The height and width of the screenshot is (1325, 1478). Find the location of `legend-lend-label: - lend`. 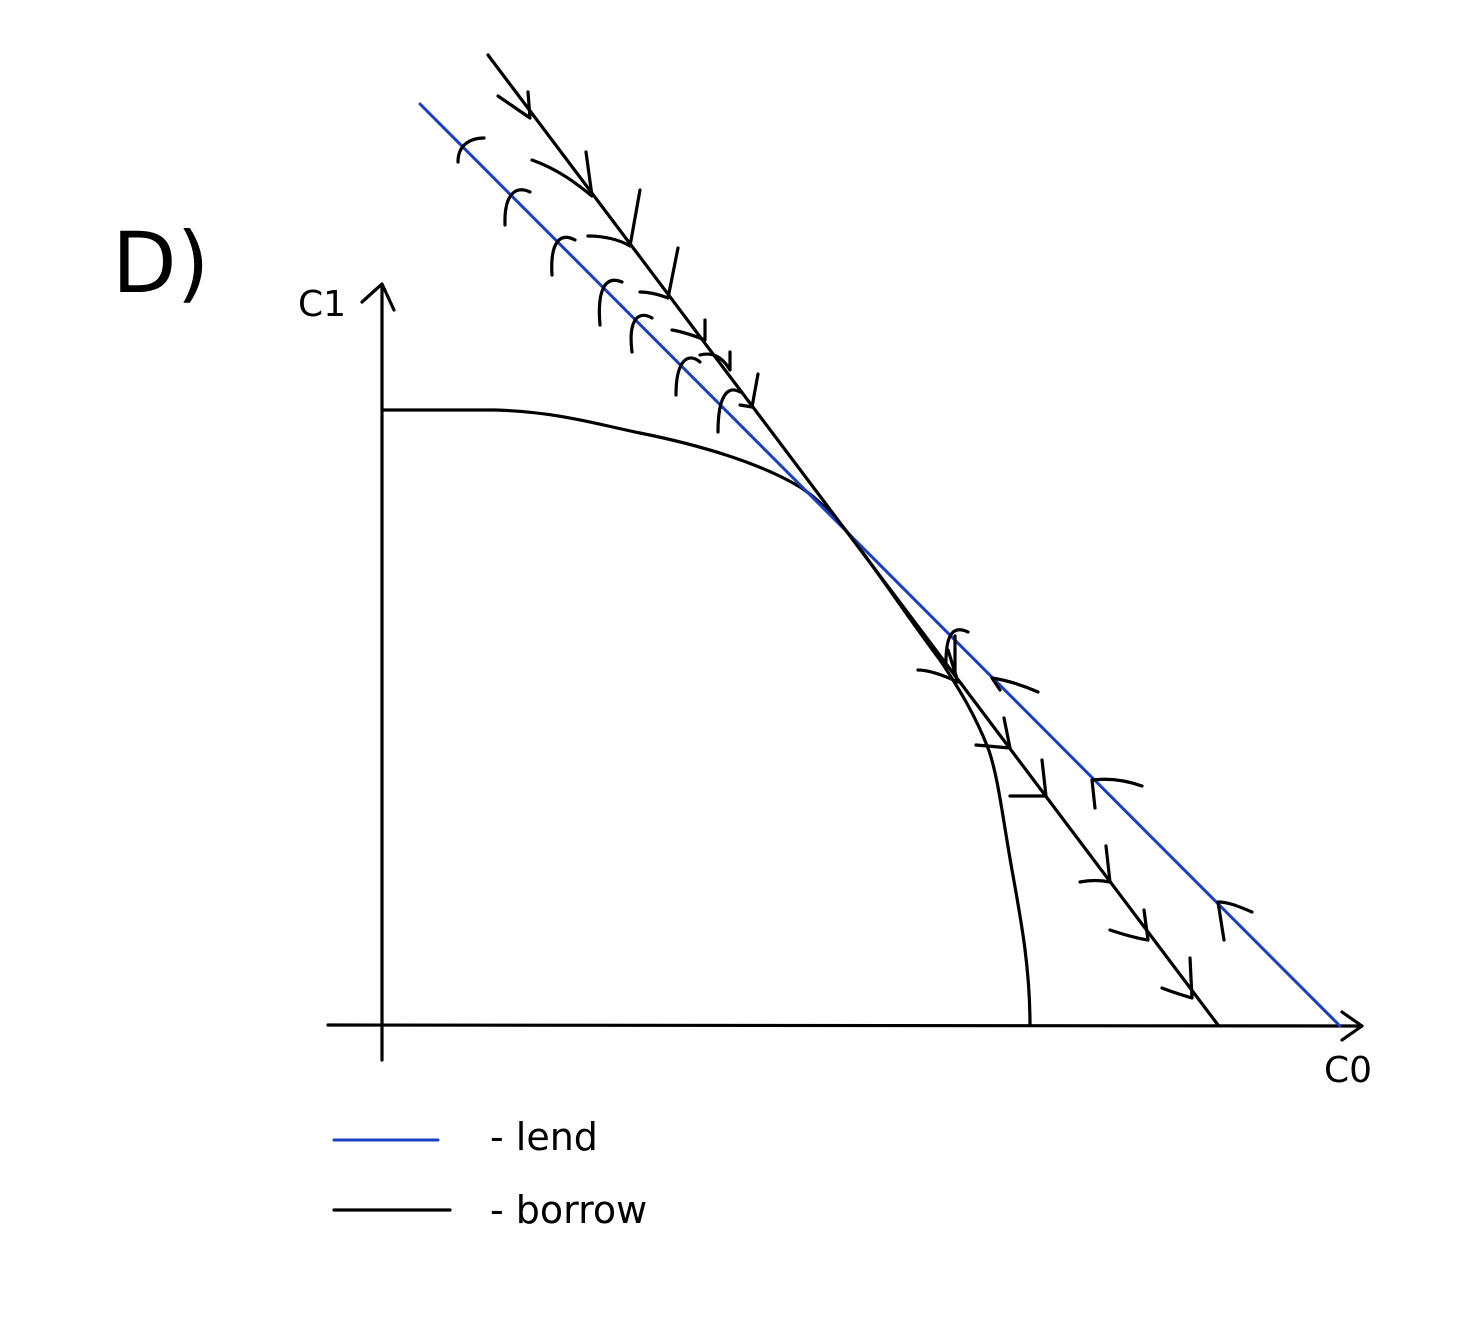

legend-lend-label: - lend is located at coordinates (544, 1137).